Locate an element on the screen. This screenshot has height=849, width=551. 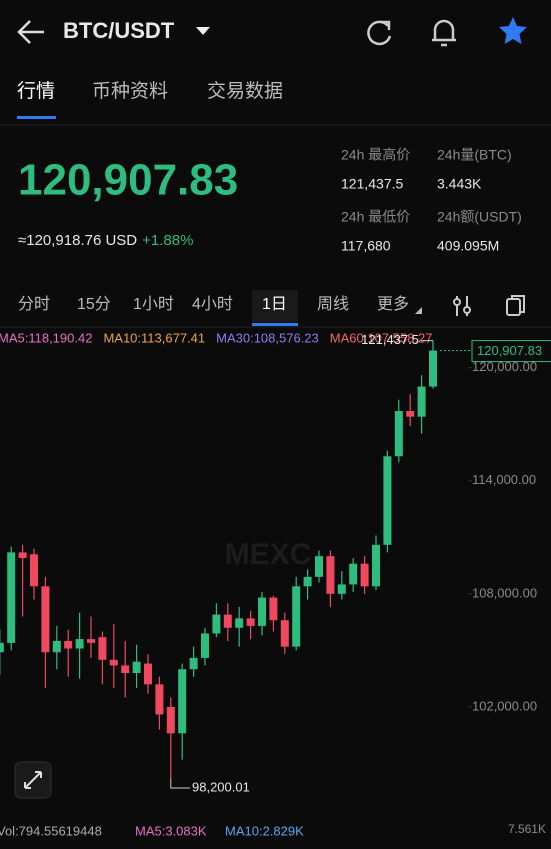
low-label: 98,200.01 is located at coordinates (221, 786).